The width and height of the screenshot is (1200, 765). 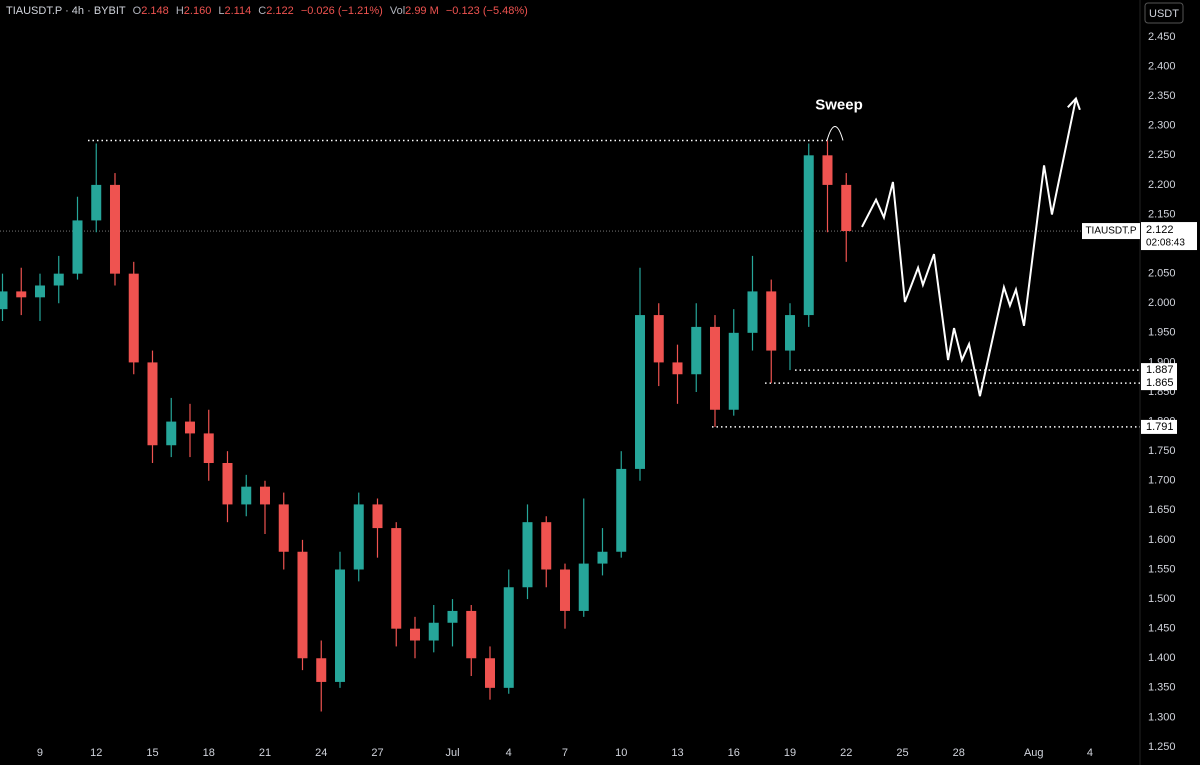 I want to click on y-tick-label: 1.650, so click(x=1162, y=510).